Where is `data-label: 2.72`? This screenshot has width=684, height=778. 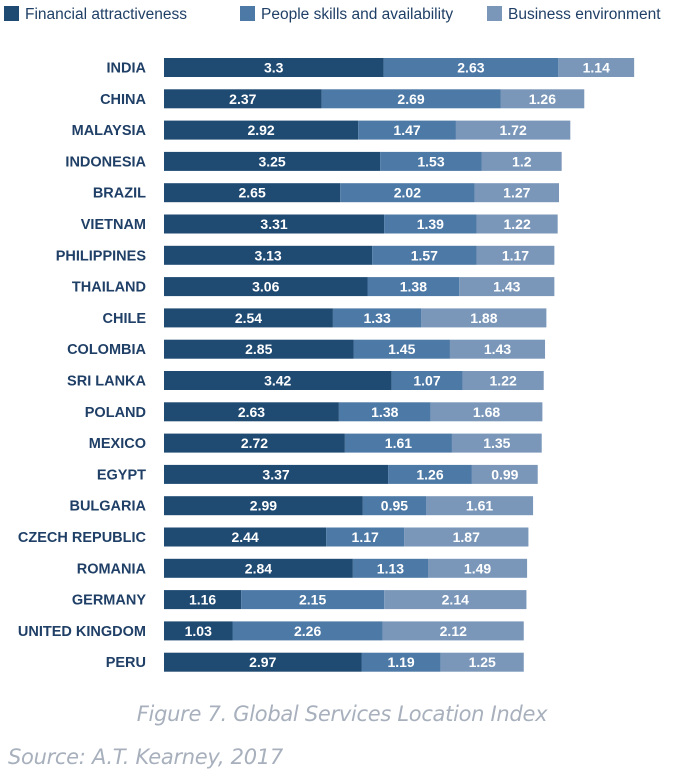
data-label: 2.72 is located at coordinates (254, 443).